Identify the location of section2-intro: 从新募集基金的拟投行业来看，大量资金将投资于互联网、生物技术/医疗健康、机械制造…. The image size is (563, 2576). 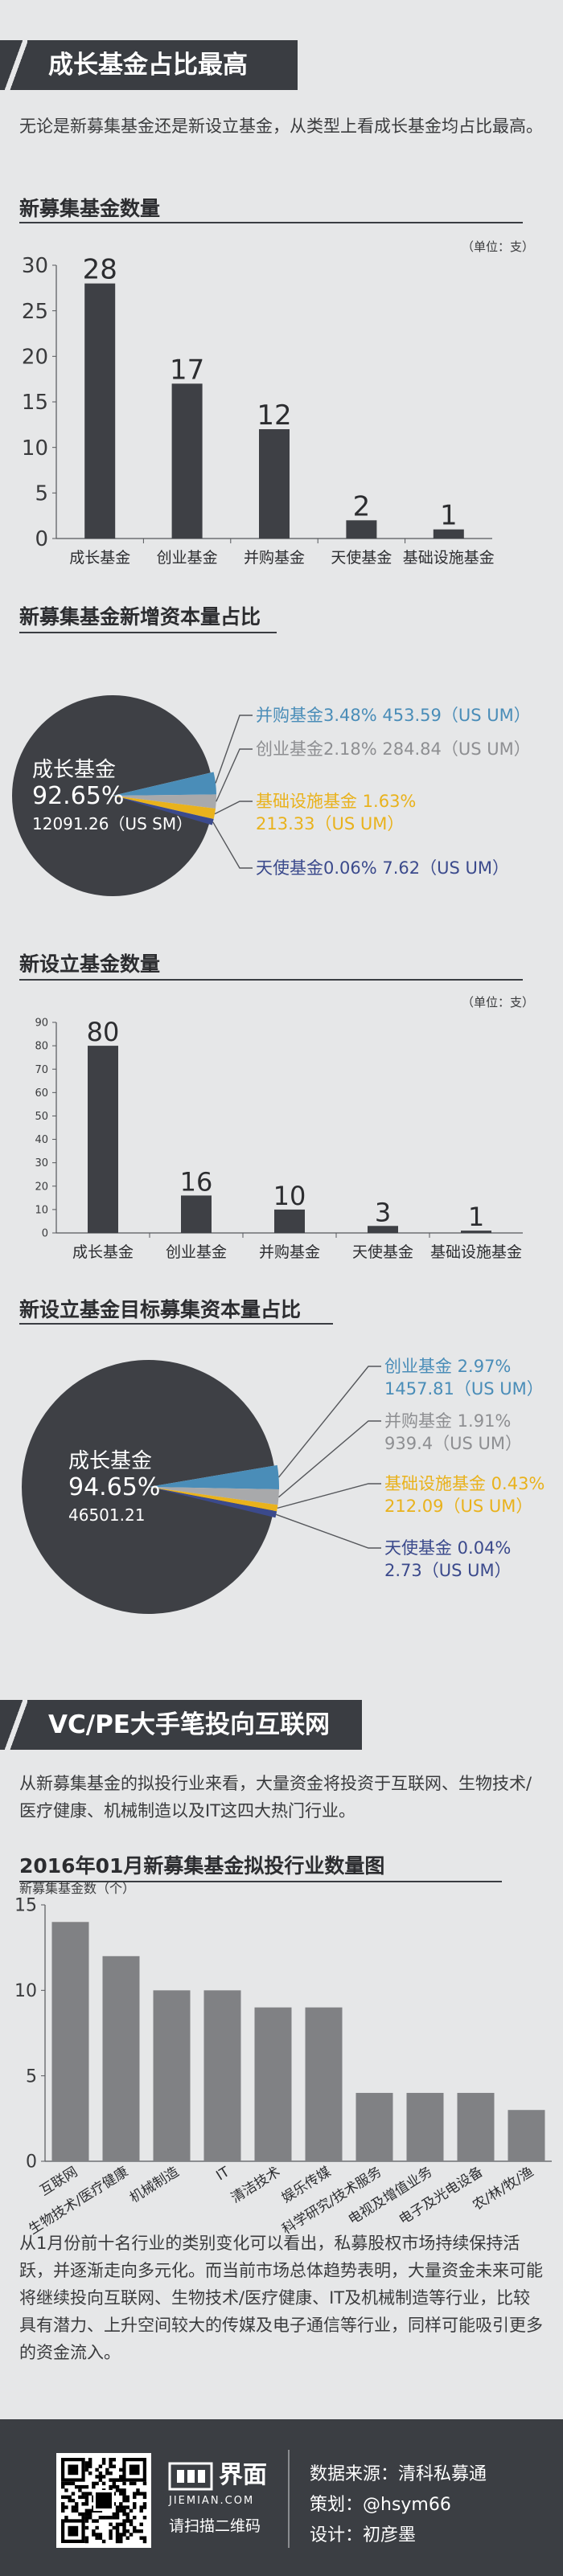
(275, 1797).